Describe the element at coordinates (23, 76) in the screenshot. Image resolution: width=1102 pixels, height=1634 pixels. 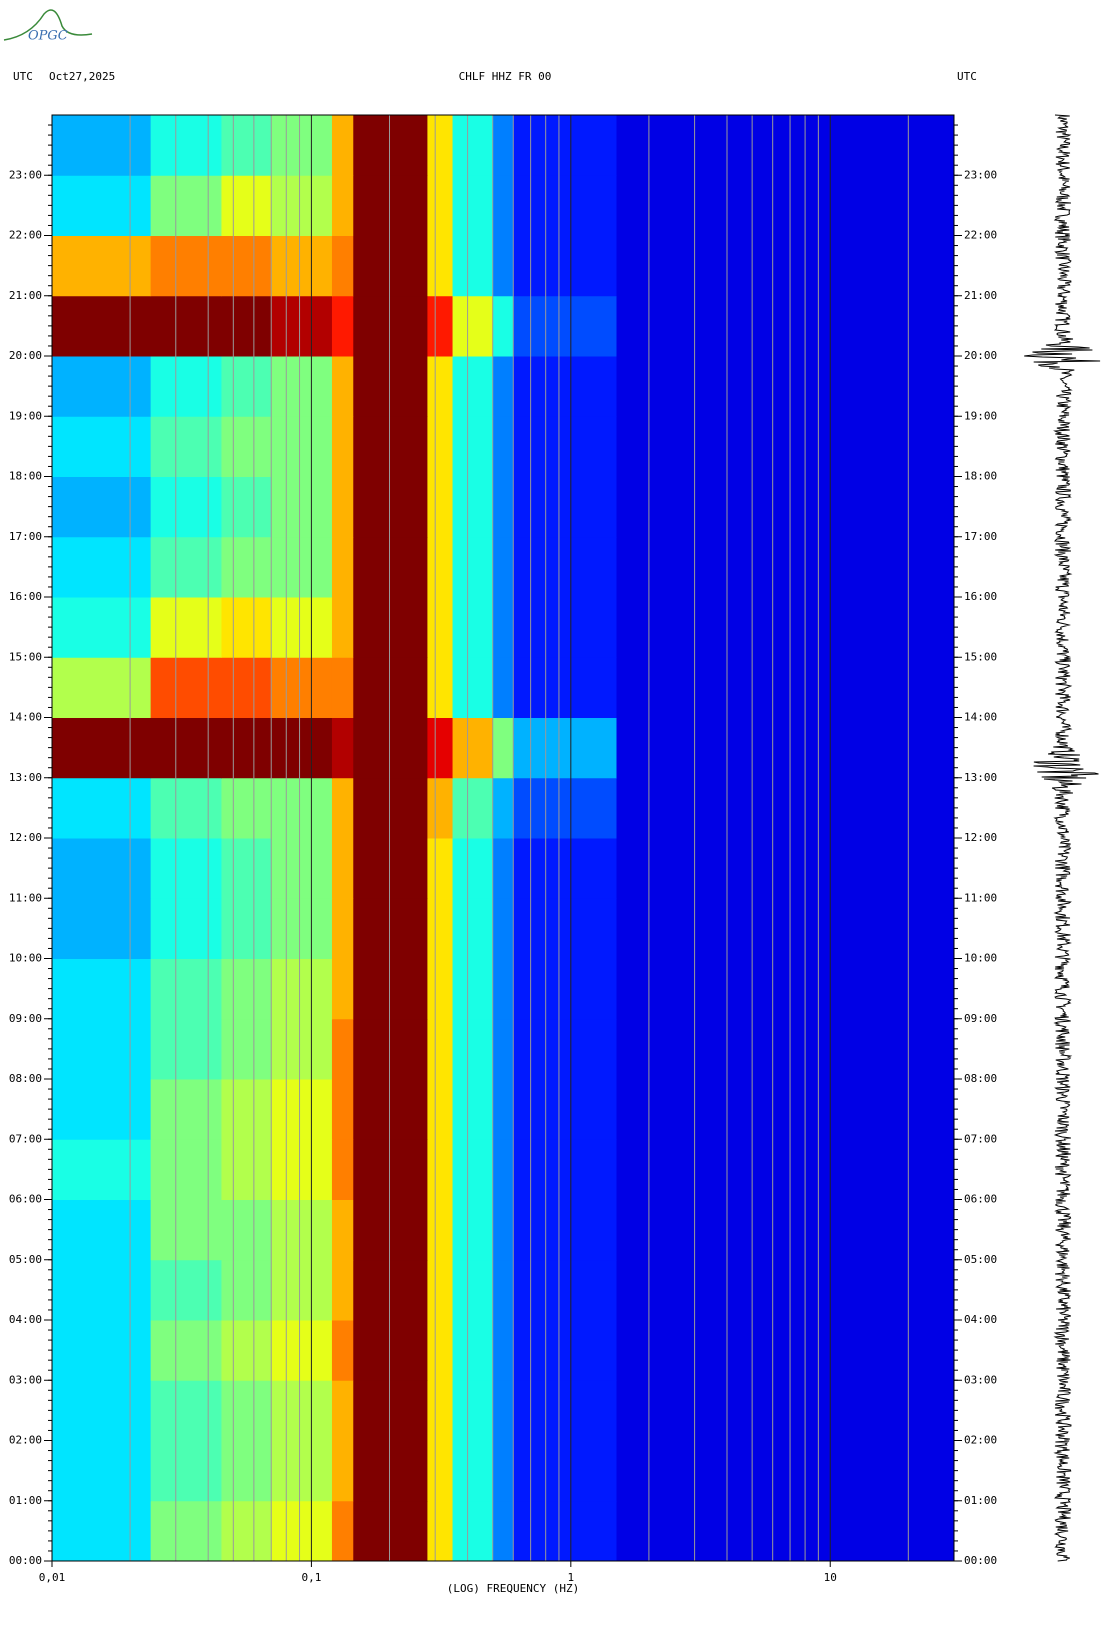
I see `left-utc: UTC` at that location.